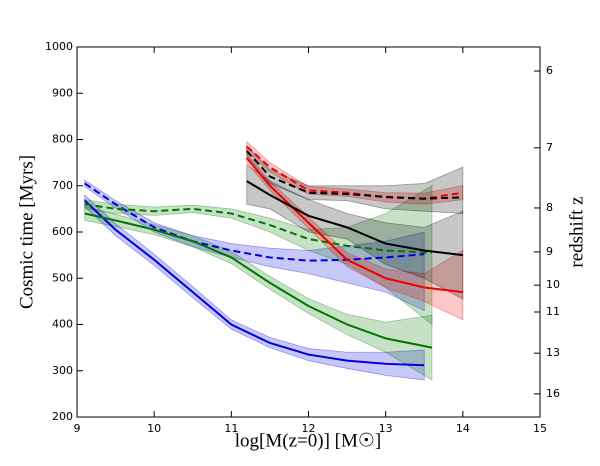 This screenshot has width=600, height=466. Describe the element at coordinates (62, 231) in the screenshot. I see `y-tick-label: 600` at that location.